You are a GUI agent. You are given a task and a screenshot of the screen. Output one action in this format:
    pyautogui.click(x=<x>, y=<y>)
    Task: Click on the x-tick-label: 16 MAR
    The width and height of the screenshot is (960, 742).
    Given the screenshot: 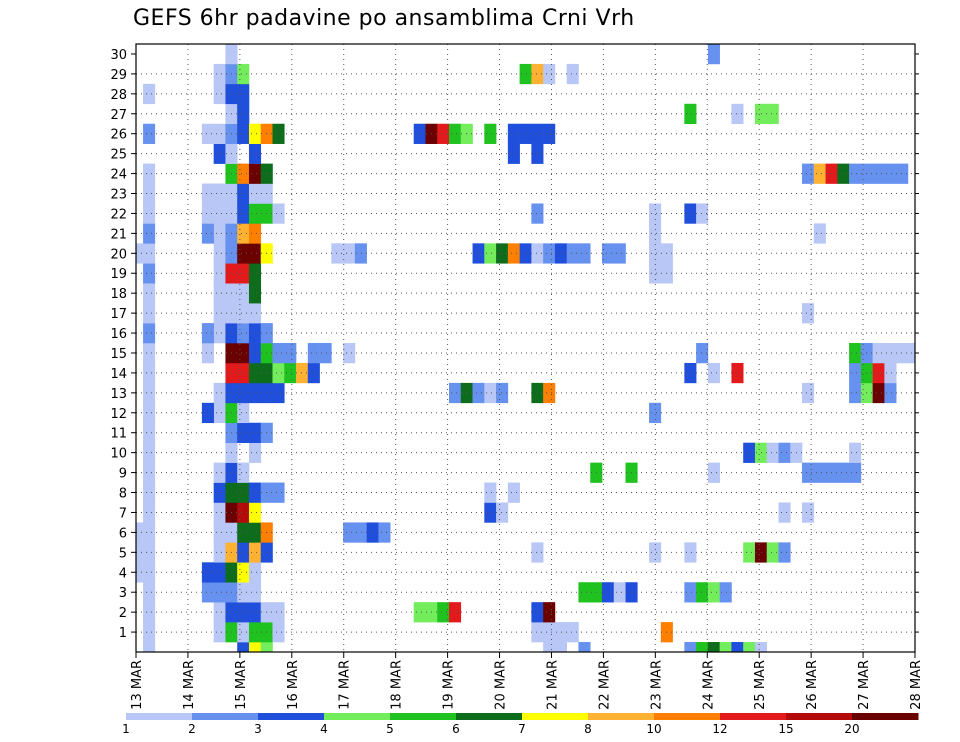 What is the action you would take?
    pyautogui.click(x=293, y=685)
    